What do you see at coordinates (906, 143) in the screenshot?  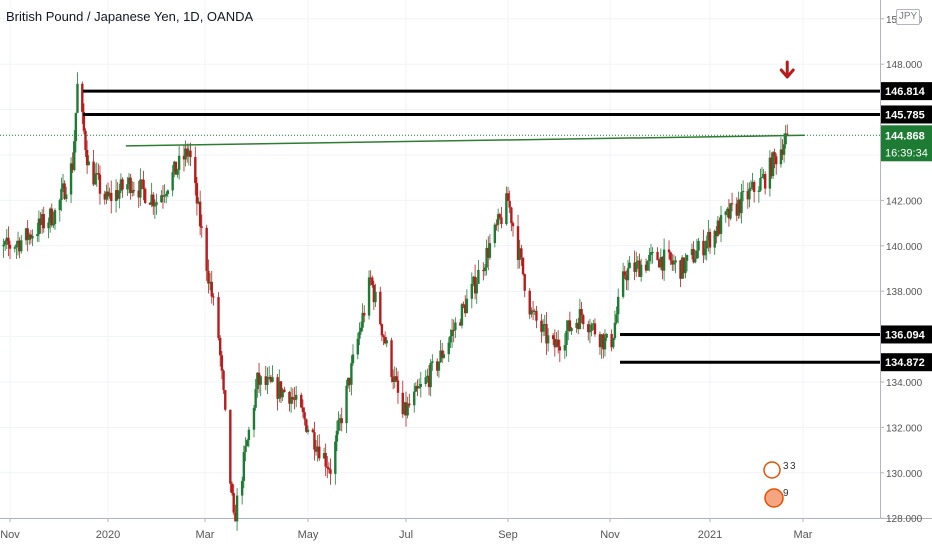 I see `current-price-label-bg` at bounding box center [906, 143].